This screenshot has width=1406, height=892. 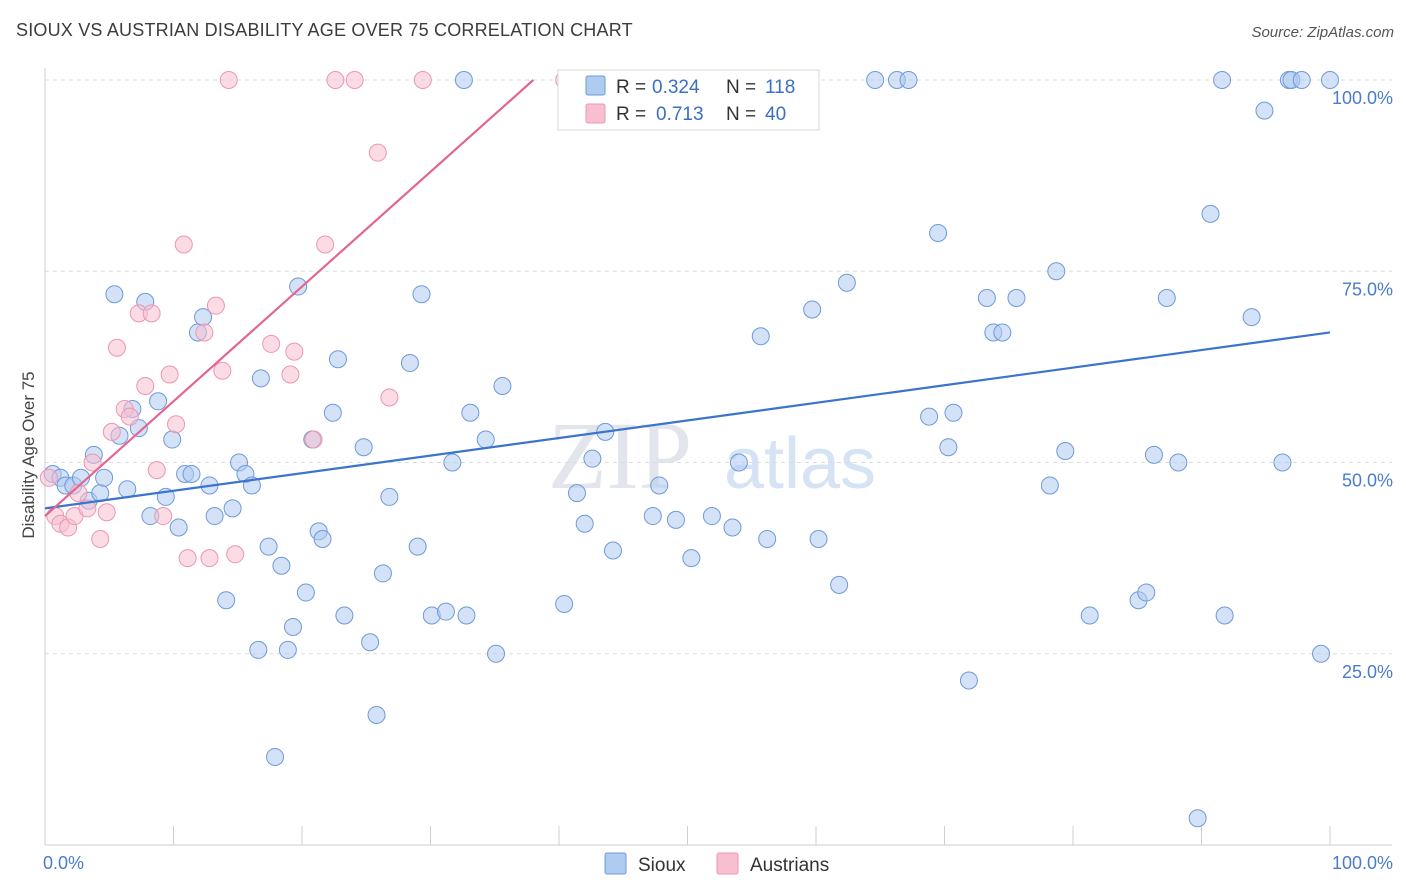 What do you see at coordinates (800, 464) in the screenshot?
I see `watermark-atlas: atlas` at bounding box center [800, 464].